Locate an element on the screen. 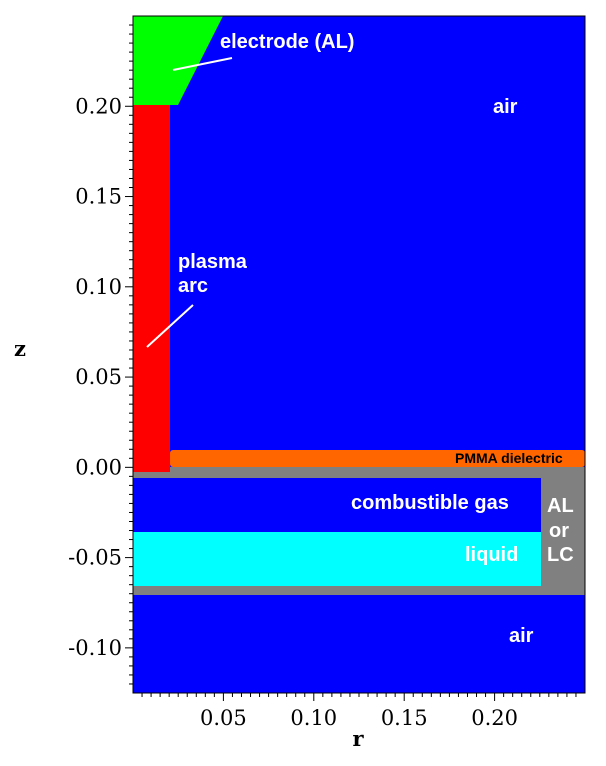 This screenshot has height=766, width=606. plasma-label-line2: arc is located at coordinates (193, 286).